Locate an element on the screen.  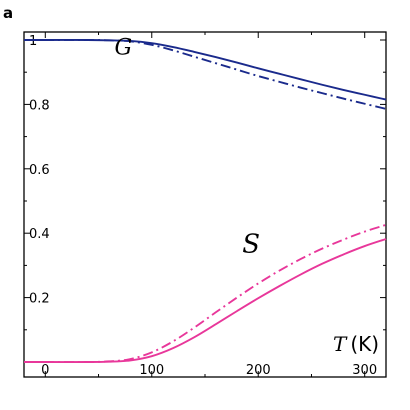
x-tick-label: 0 is located at coordinates (45, 370).